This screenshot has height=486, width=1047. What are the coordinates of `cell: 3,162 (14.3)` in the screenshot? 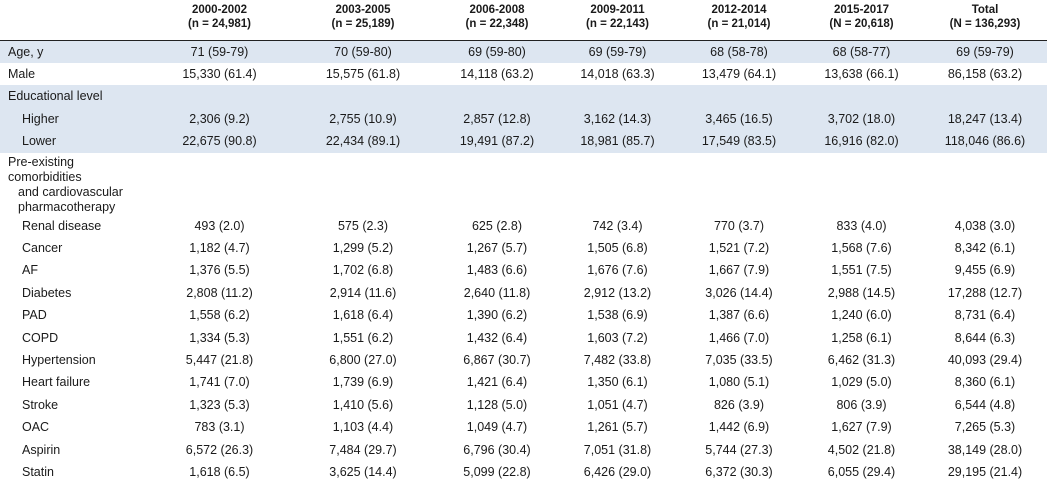 It's located at (617, 119).